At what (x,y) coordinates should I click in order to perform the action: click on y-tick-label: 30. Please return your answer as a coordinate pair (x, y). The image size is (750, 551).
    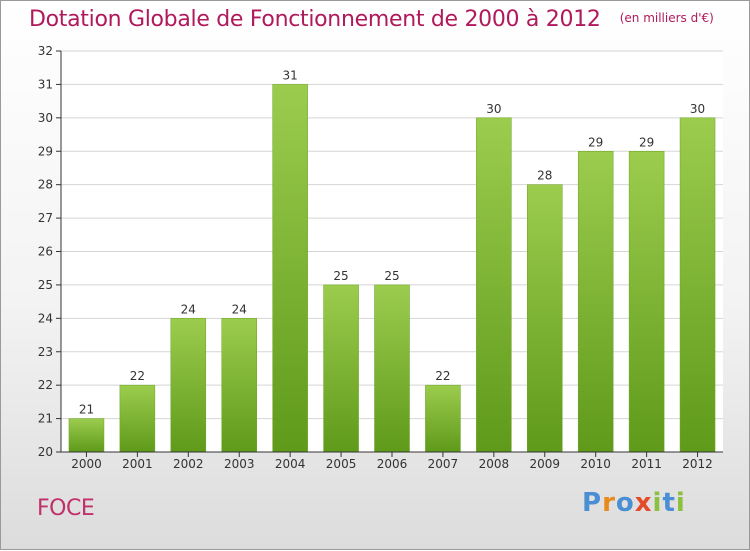
    Looking at the image, I should click on (45, 118).